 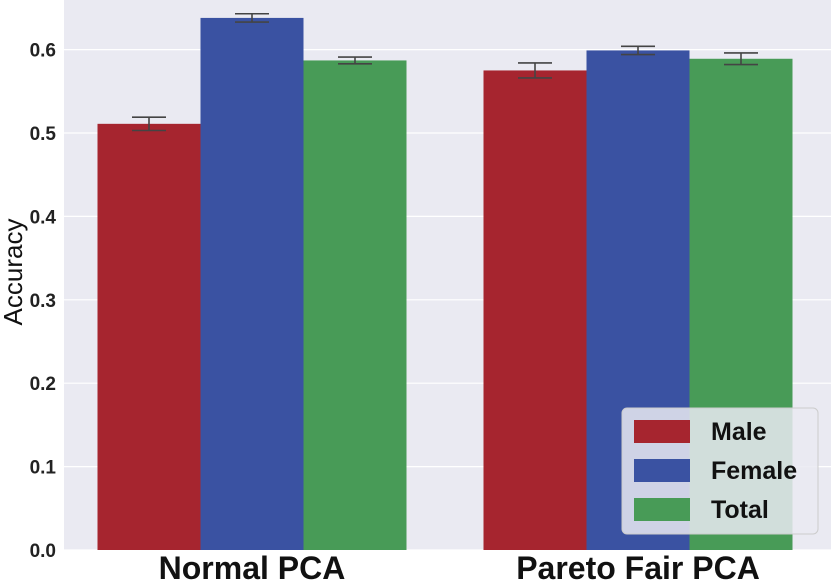 I want to click on y-tick-label: 0.0, so click(x=43, y=551).